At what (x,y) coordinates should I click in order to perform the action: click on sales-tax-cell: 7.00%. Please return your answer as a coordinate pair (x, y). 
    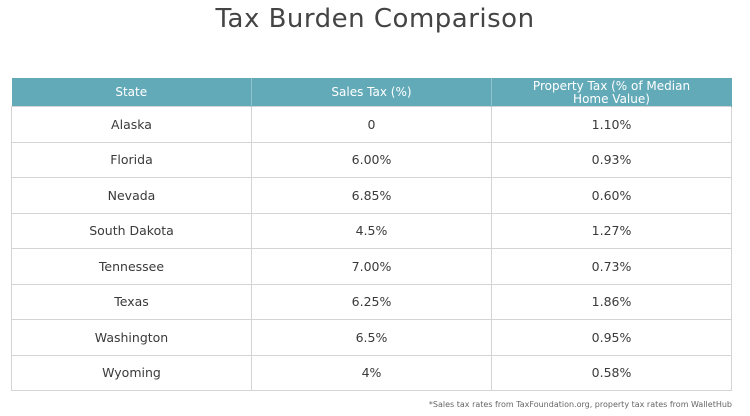
    Looking at the image, I should click on (371, 266).